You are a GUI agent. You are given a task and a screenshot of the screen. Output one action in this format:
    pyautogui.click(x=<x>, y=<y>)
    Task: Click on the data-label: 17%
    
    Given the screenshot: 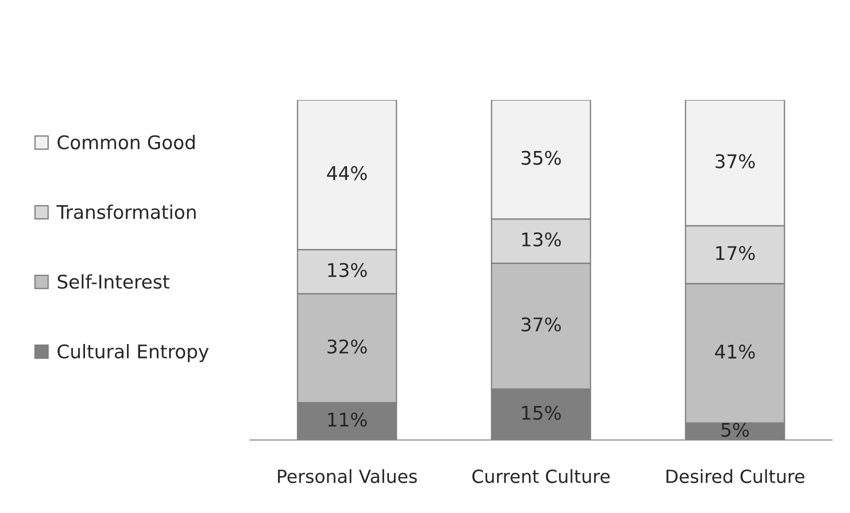 What is the action you would take?
    pyautogui.click(x=735, y=253)
    